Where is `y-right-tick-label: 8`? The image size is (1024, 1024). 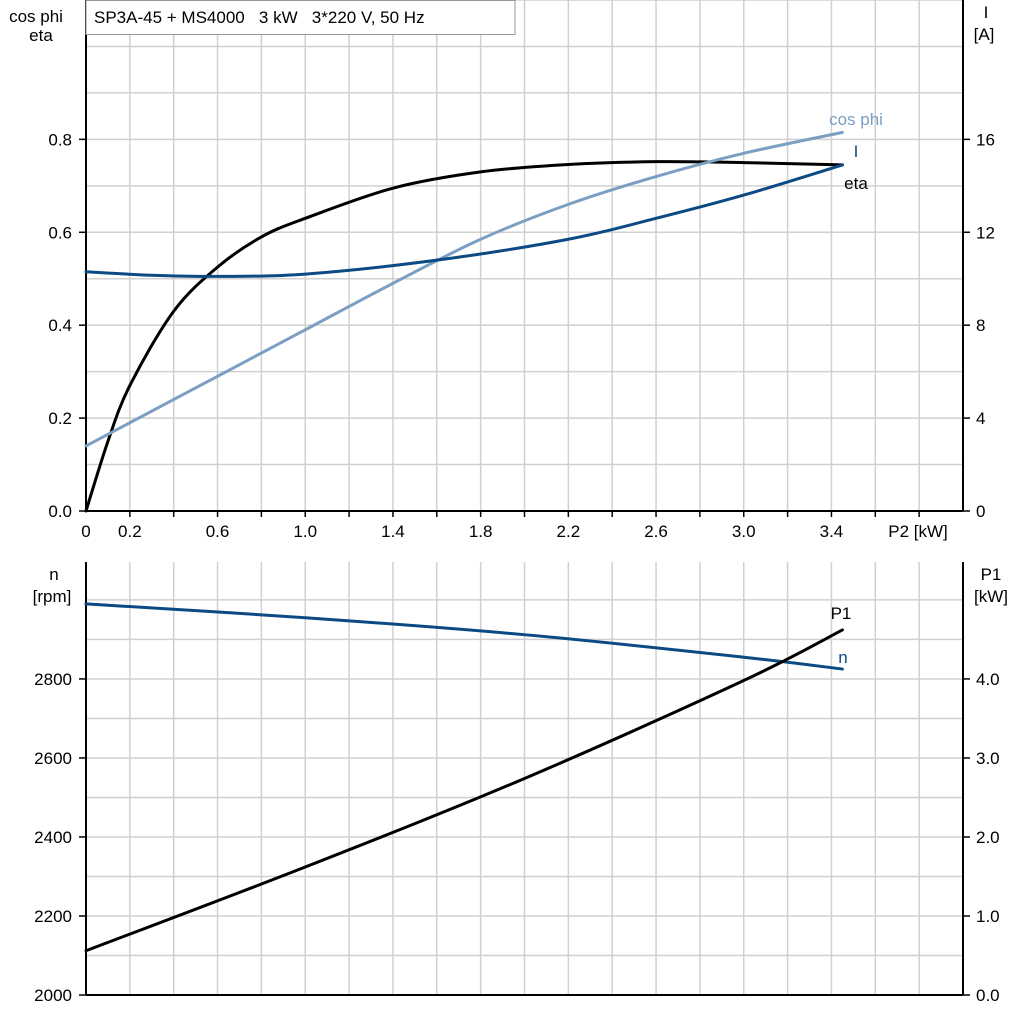 y-right-tick-label: 8 is located at coordinates (980, 325).